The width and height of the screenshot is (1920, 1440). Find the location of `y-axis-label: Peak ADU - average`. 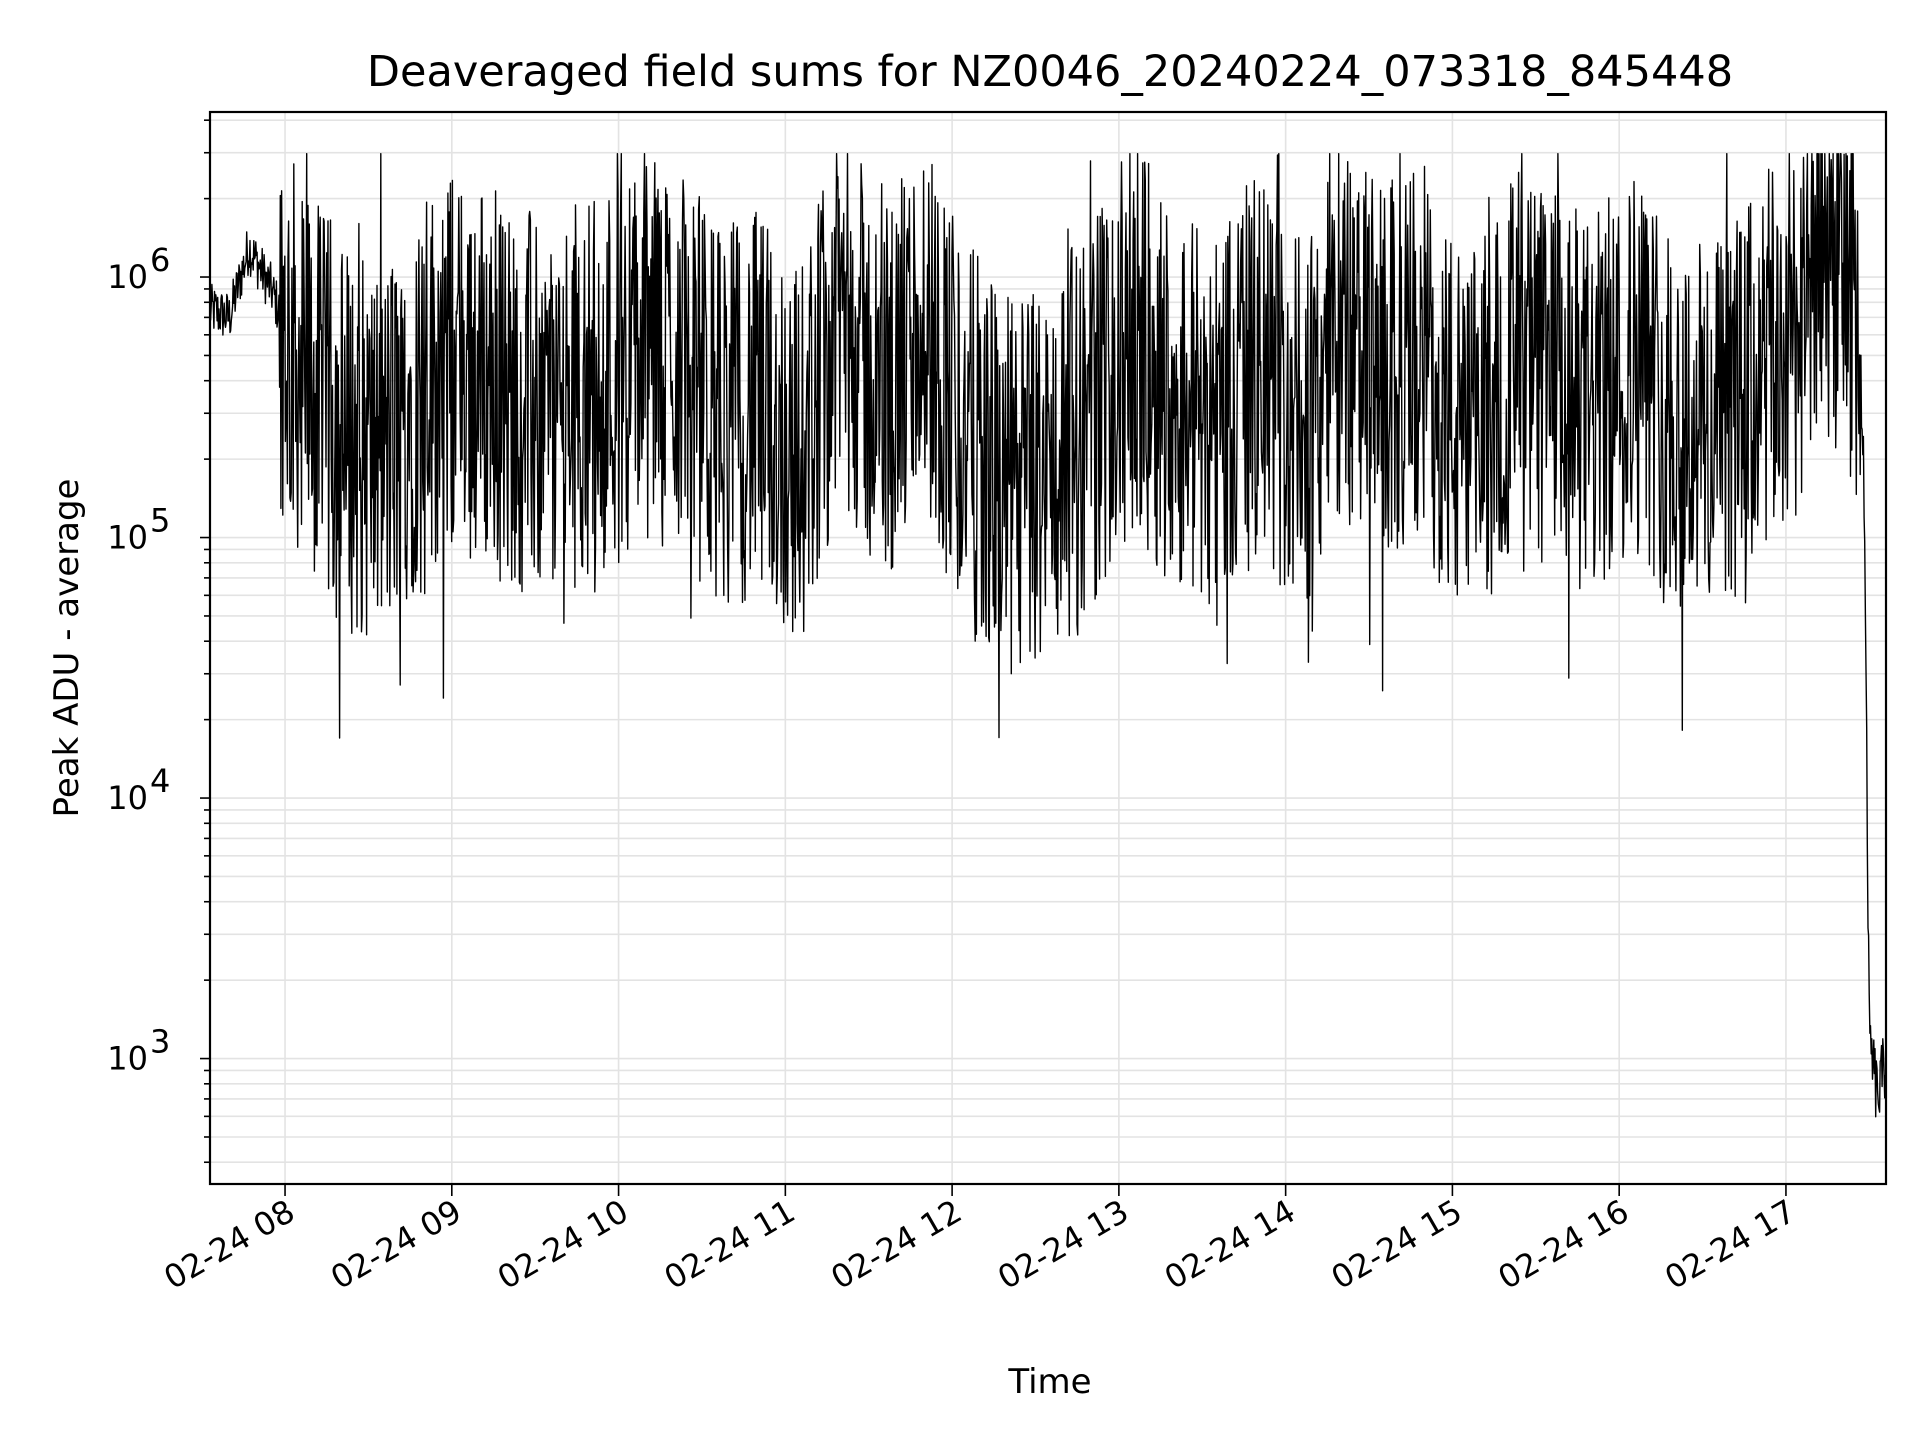

y-axis-label: Peak ADU - average is located at coordinates (67, 648).